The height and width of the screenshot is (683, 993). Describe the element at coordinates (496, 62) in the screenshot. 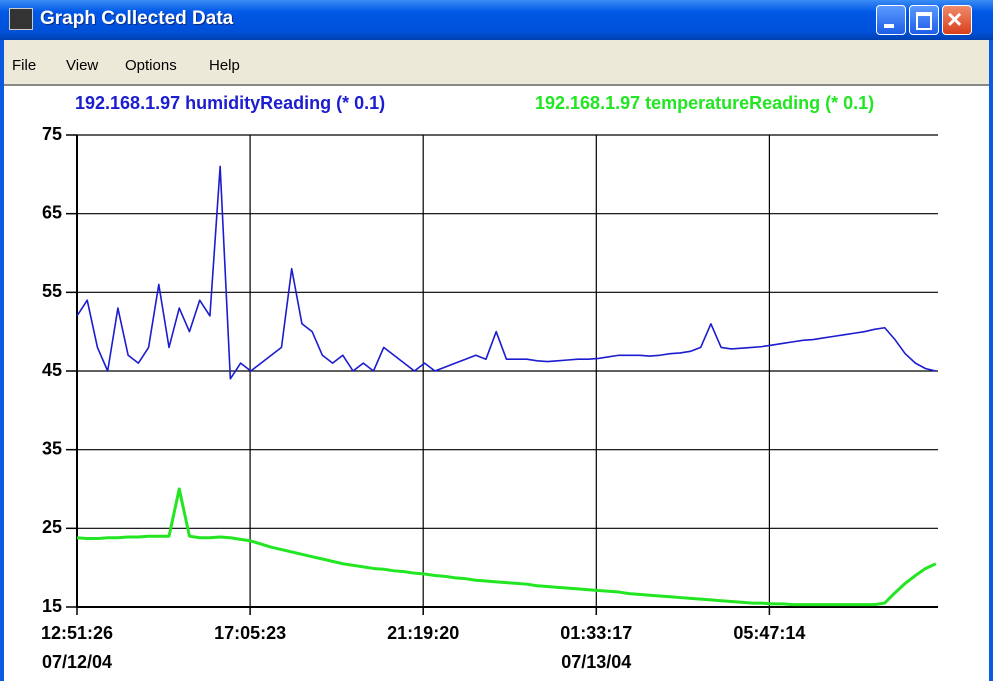

I see `menu-bar: File View Options Help` at that location.